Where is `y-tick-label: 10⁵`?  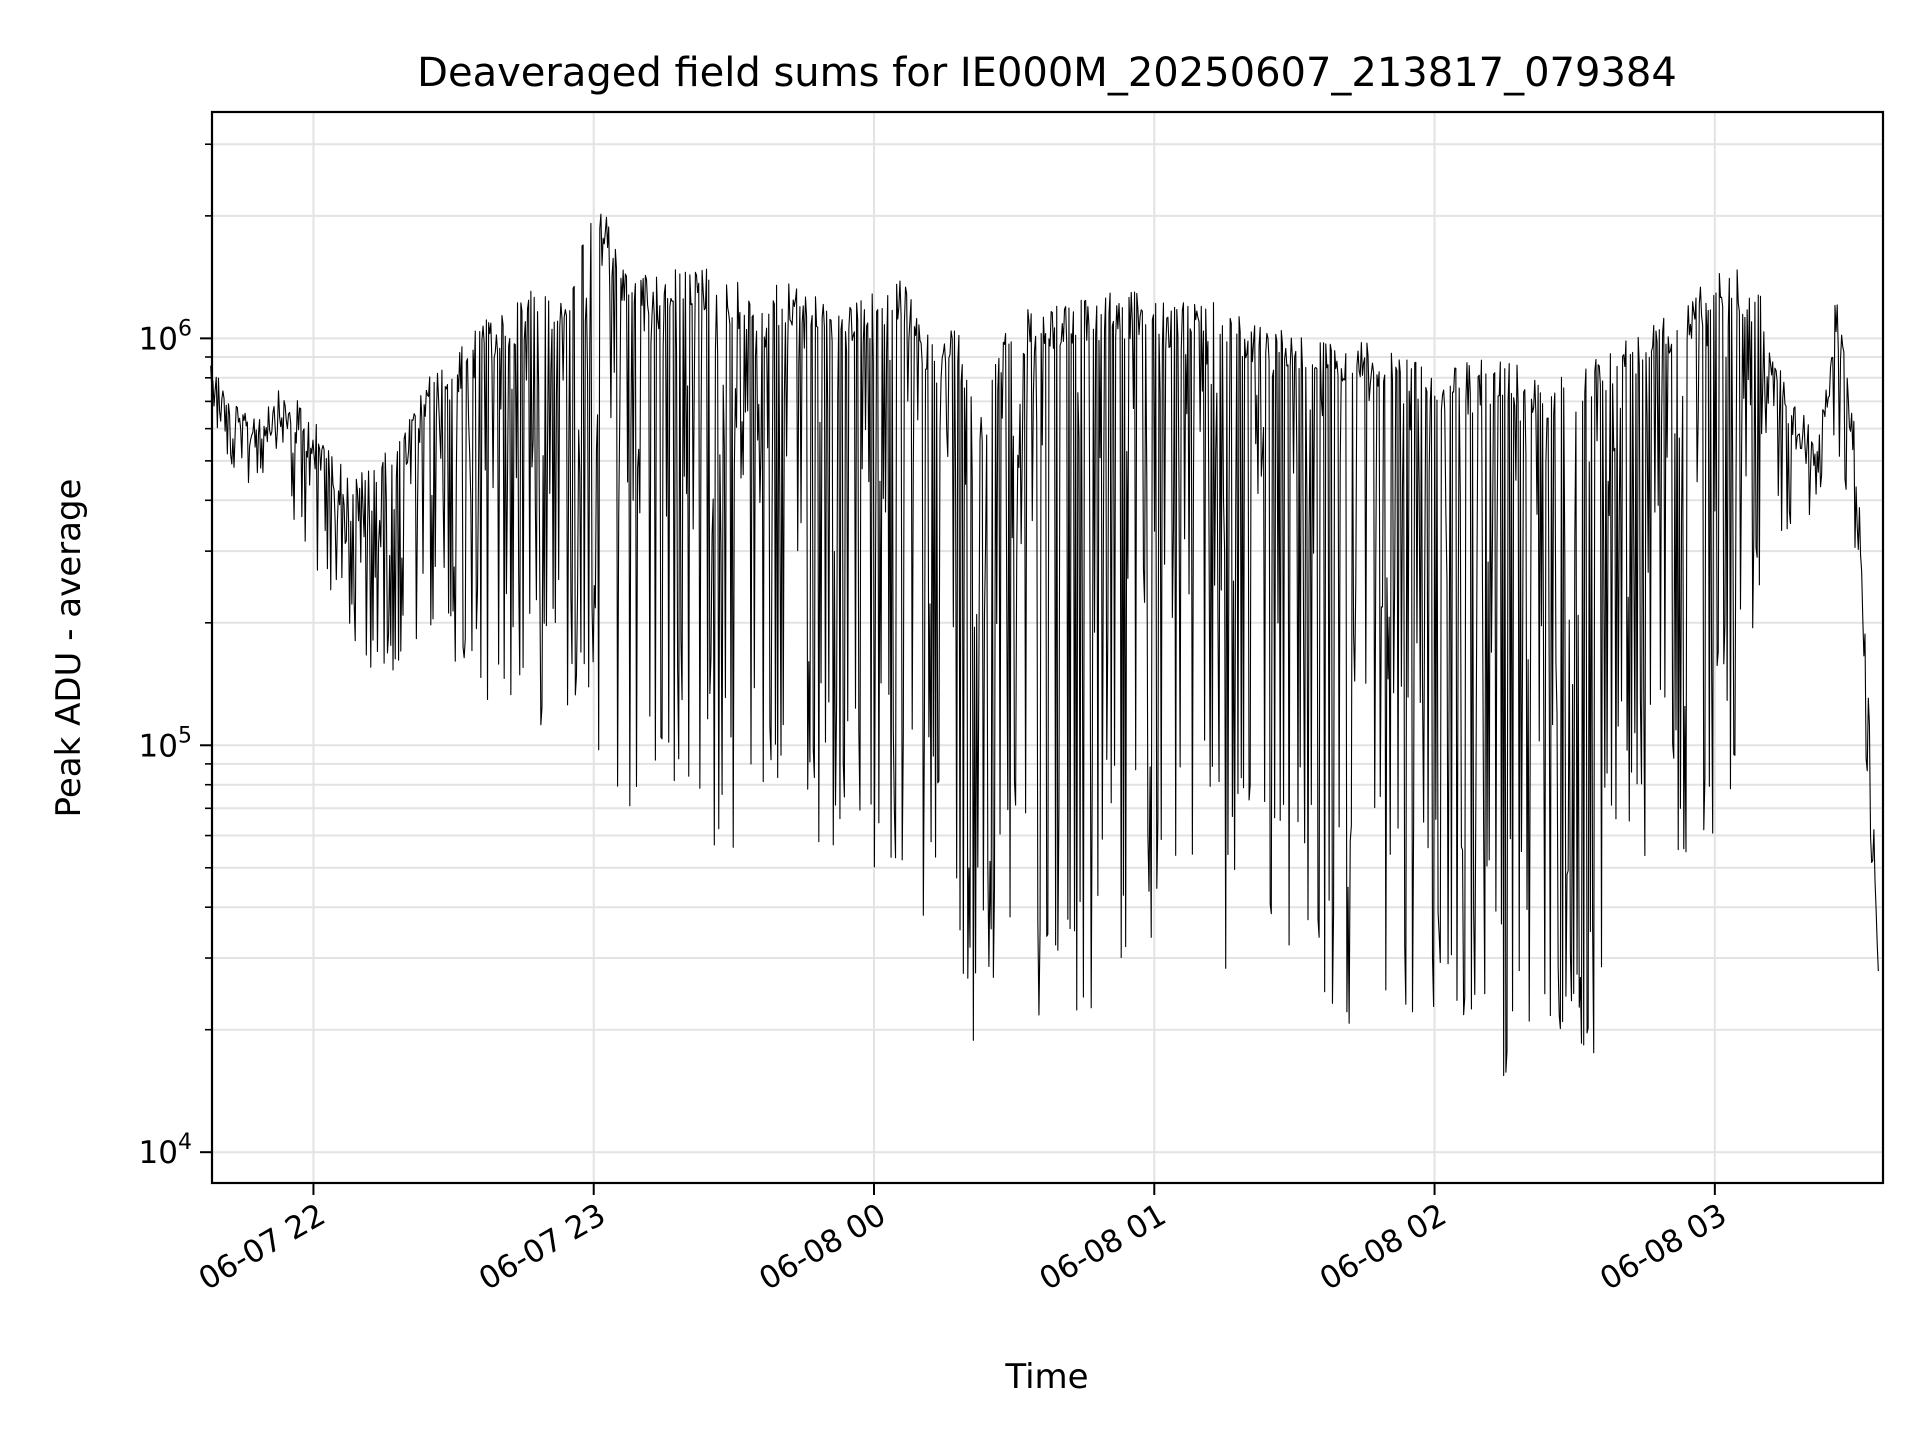 y-tick-label: 10⁵ is located at coordinates (165, 743).